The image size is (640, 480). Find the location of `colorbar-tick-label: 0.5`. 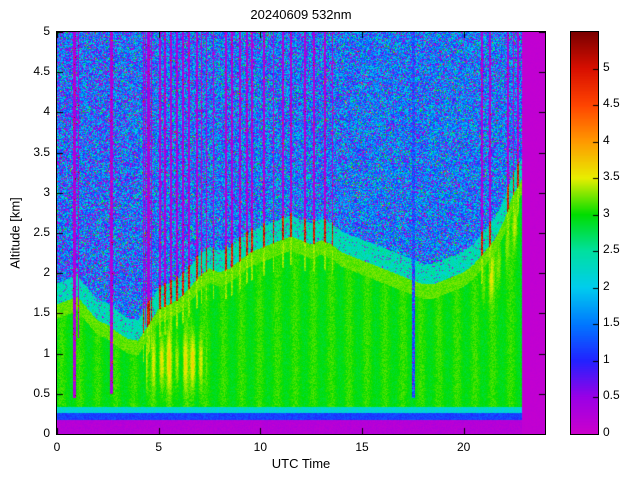

colorbar-tick-label: 0.5 is located at coordinates (611, 395).